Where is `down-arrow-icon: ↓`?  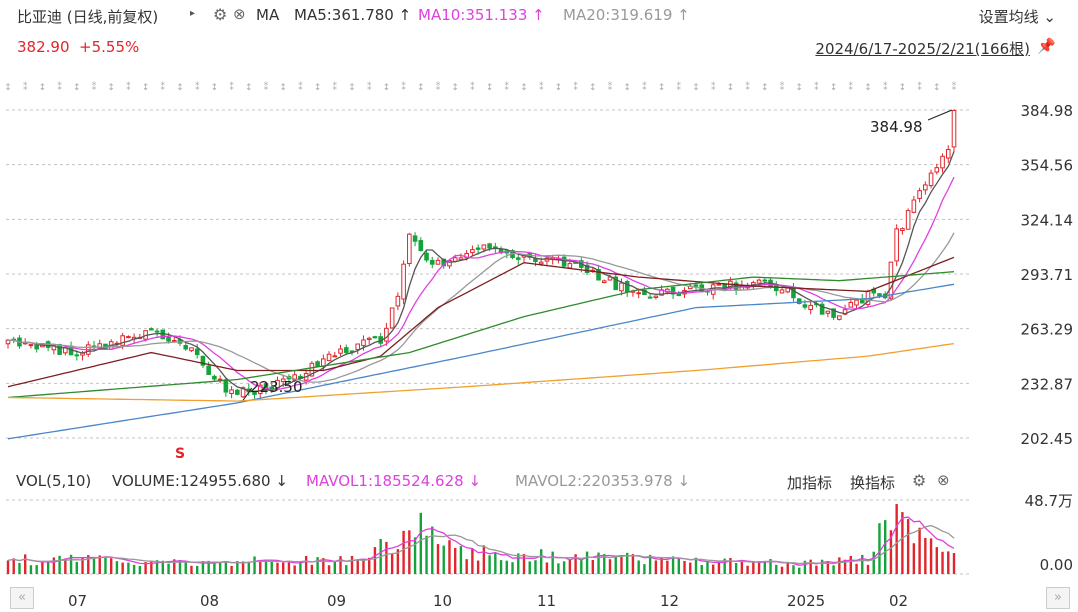 down-arrow-icon: ↓ is located at coordinates (684, 481).